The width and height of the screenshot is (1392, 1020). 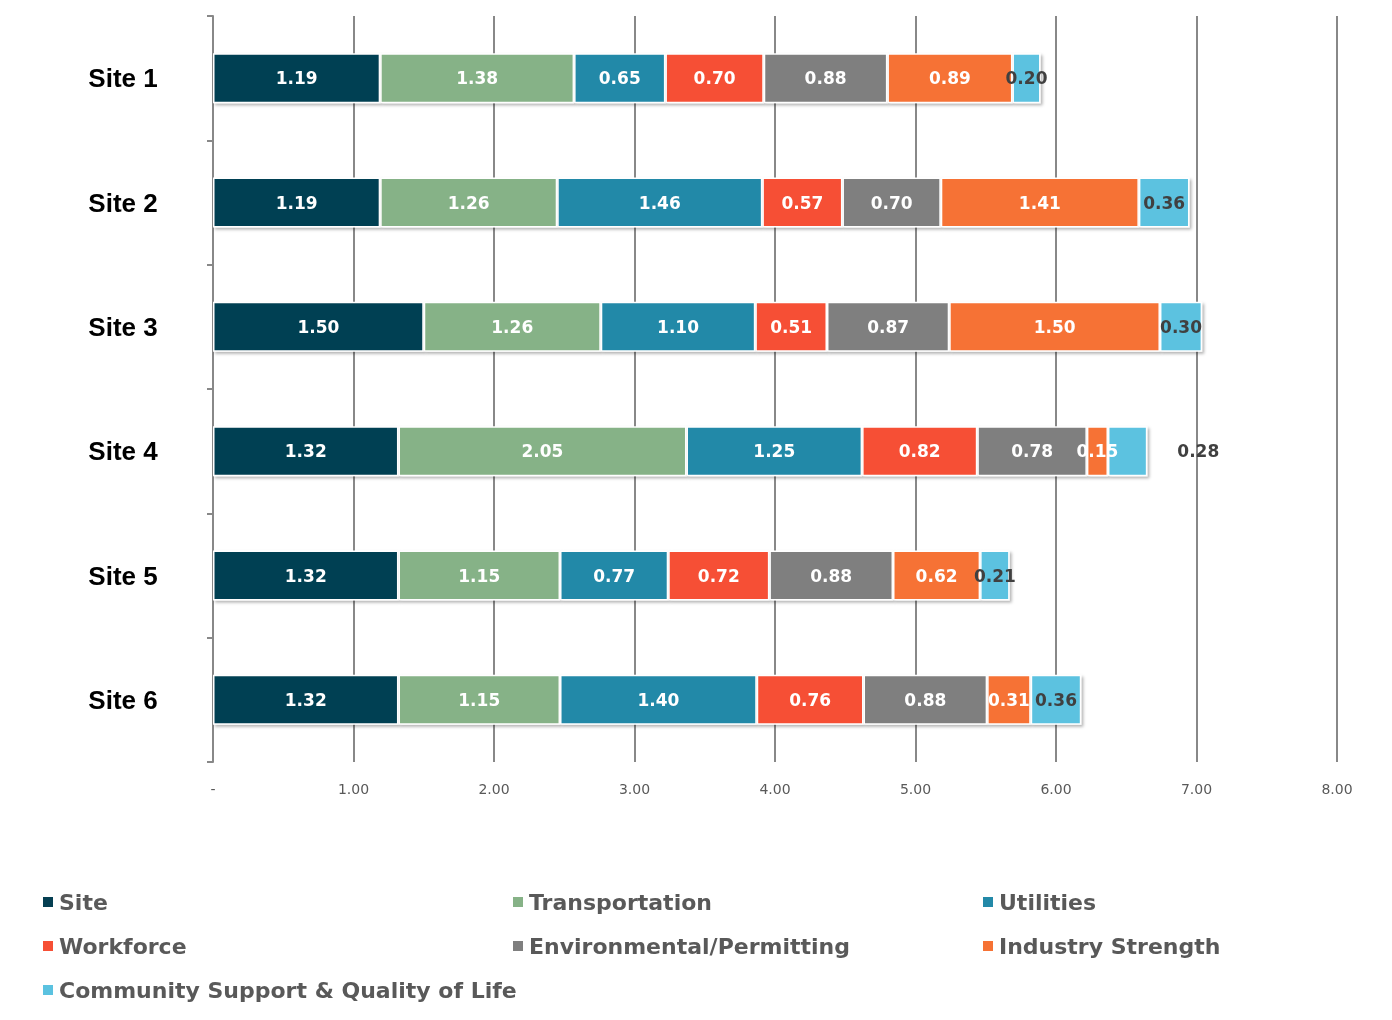 I want to click on y-tick-label: Site 1, so click(x=123, y=78).